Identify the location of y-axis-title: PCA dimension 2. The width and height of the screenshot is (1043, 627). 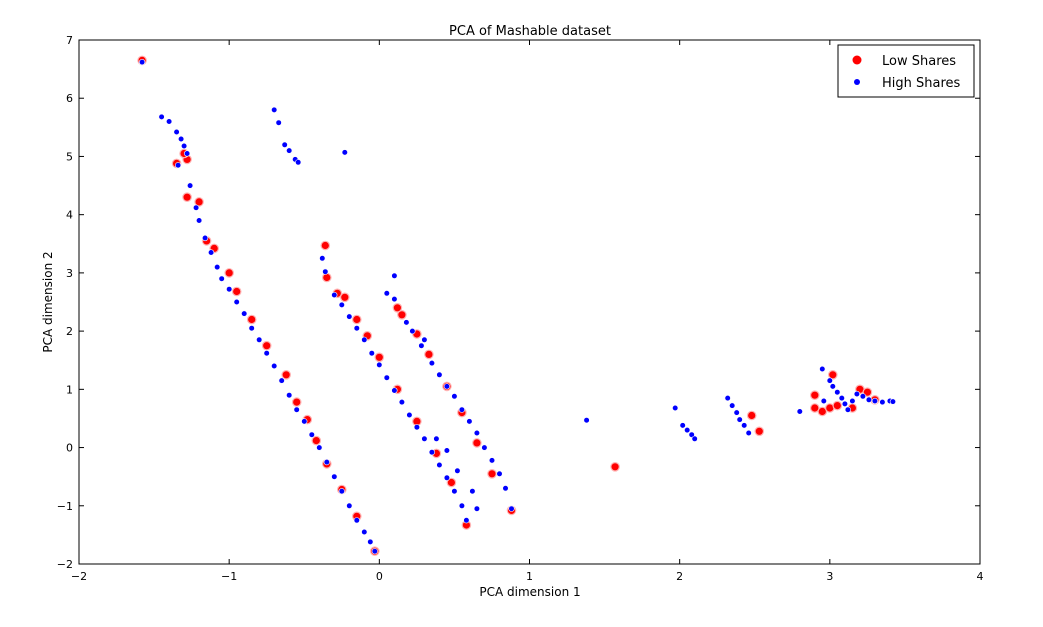
(48, 301).